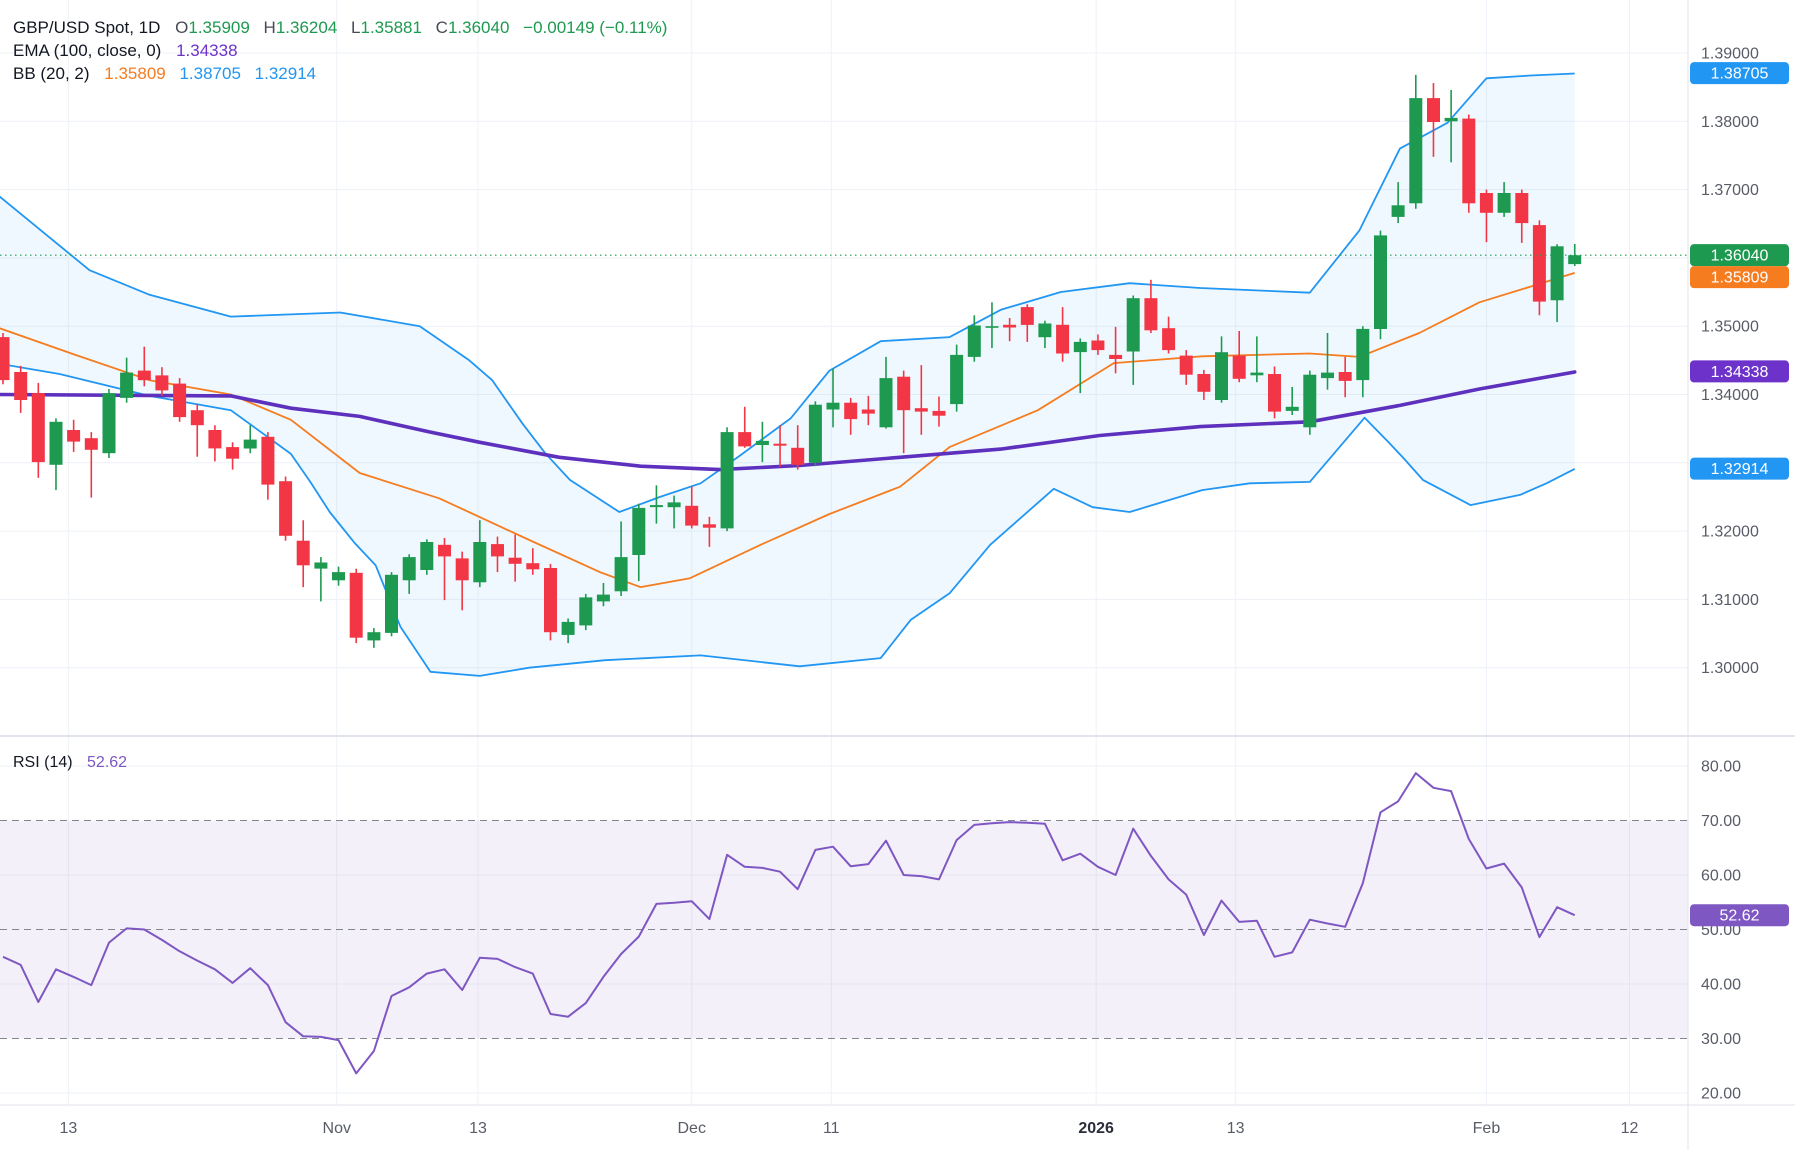 This screenshot has height=1150, width=1795. I want to click on price-tick-label: 1.38000, so click(1730, 122).